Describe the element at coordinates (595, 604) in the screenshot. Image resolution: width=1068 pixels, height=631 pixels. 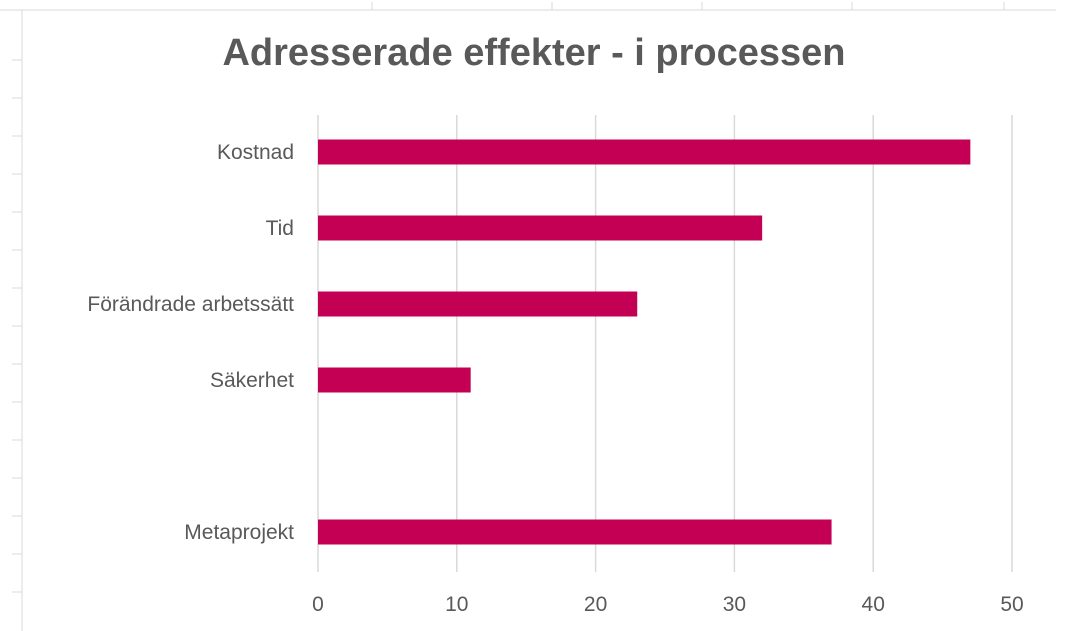
I see `x-tick-label-20: 20` at that location.